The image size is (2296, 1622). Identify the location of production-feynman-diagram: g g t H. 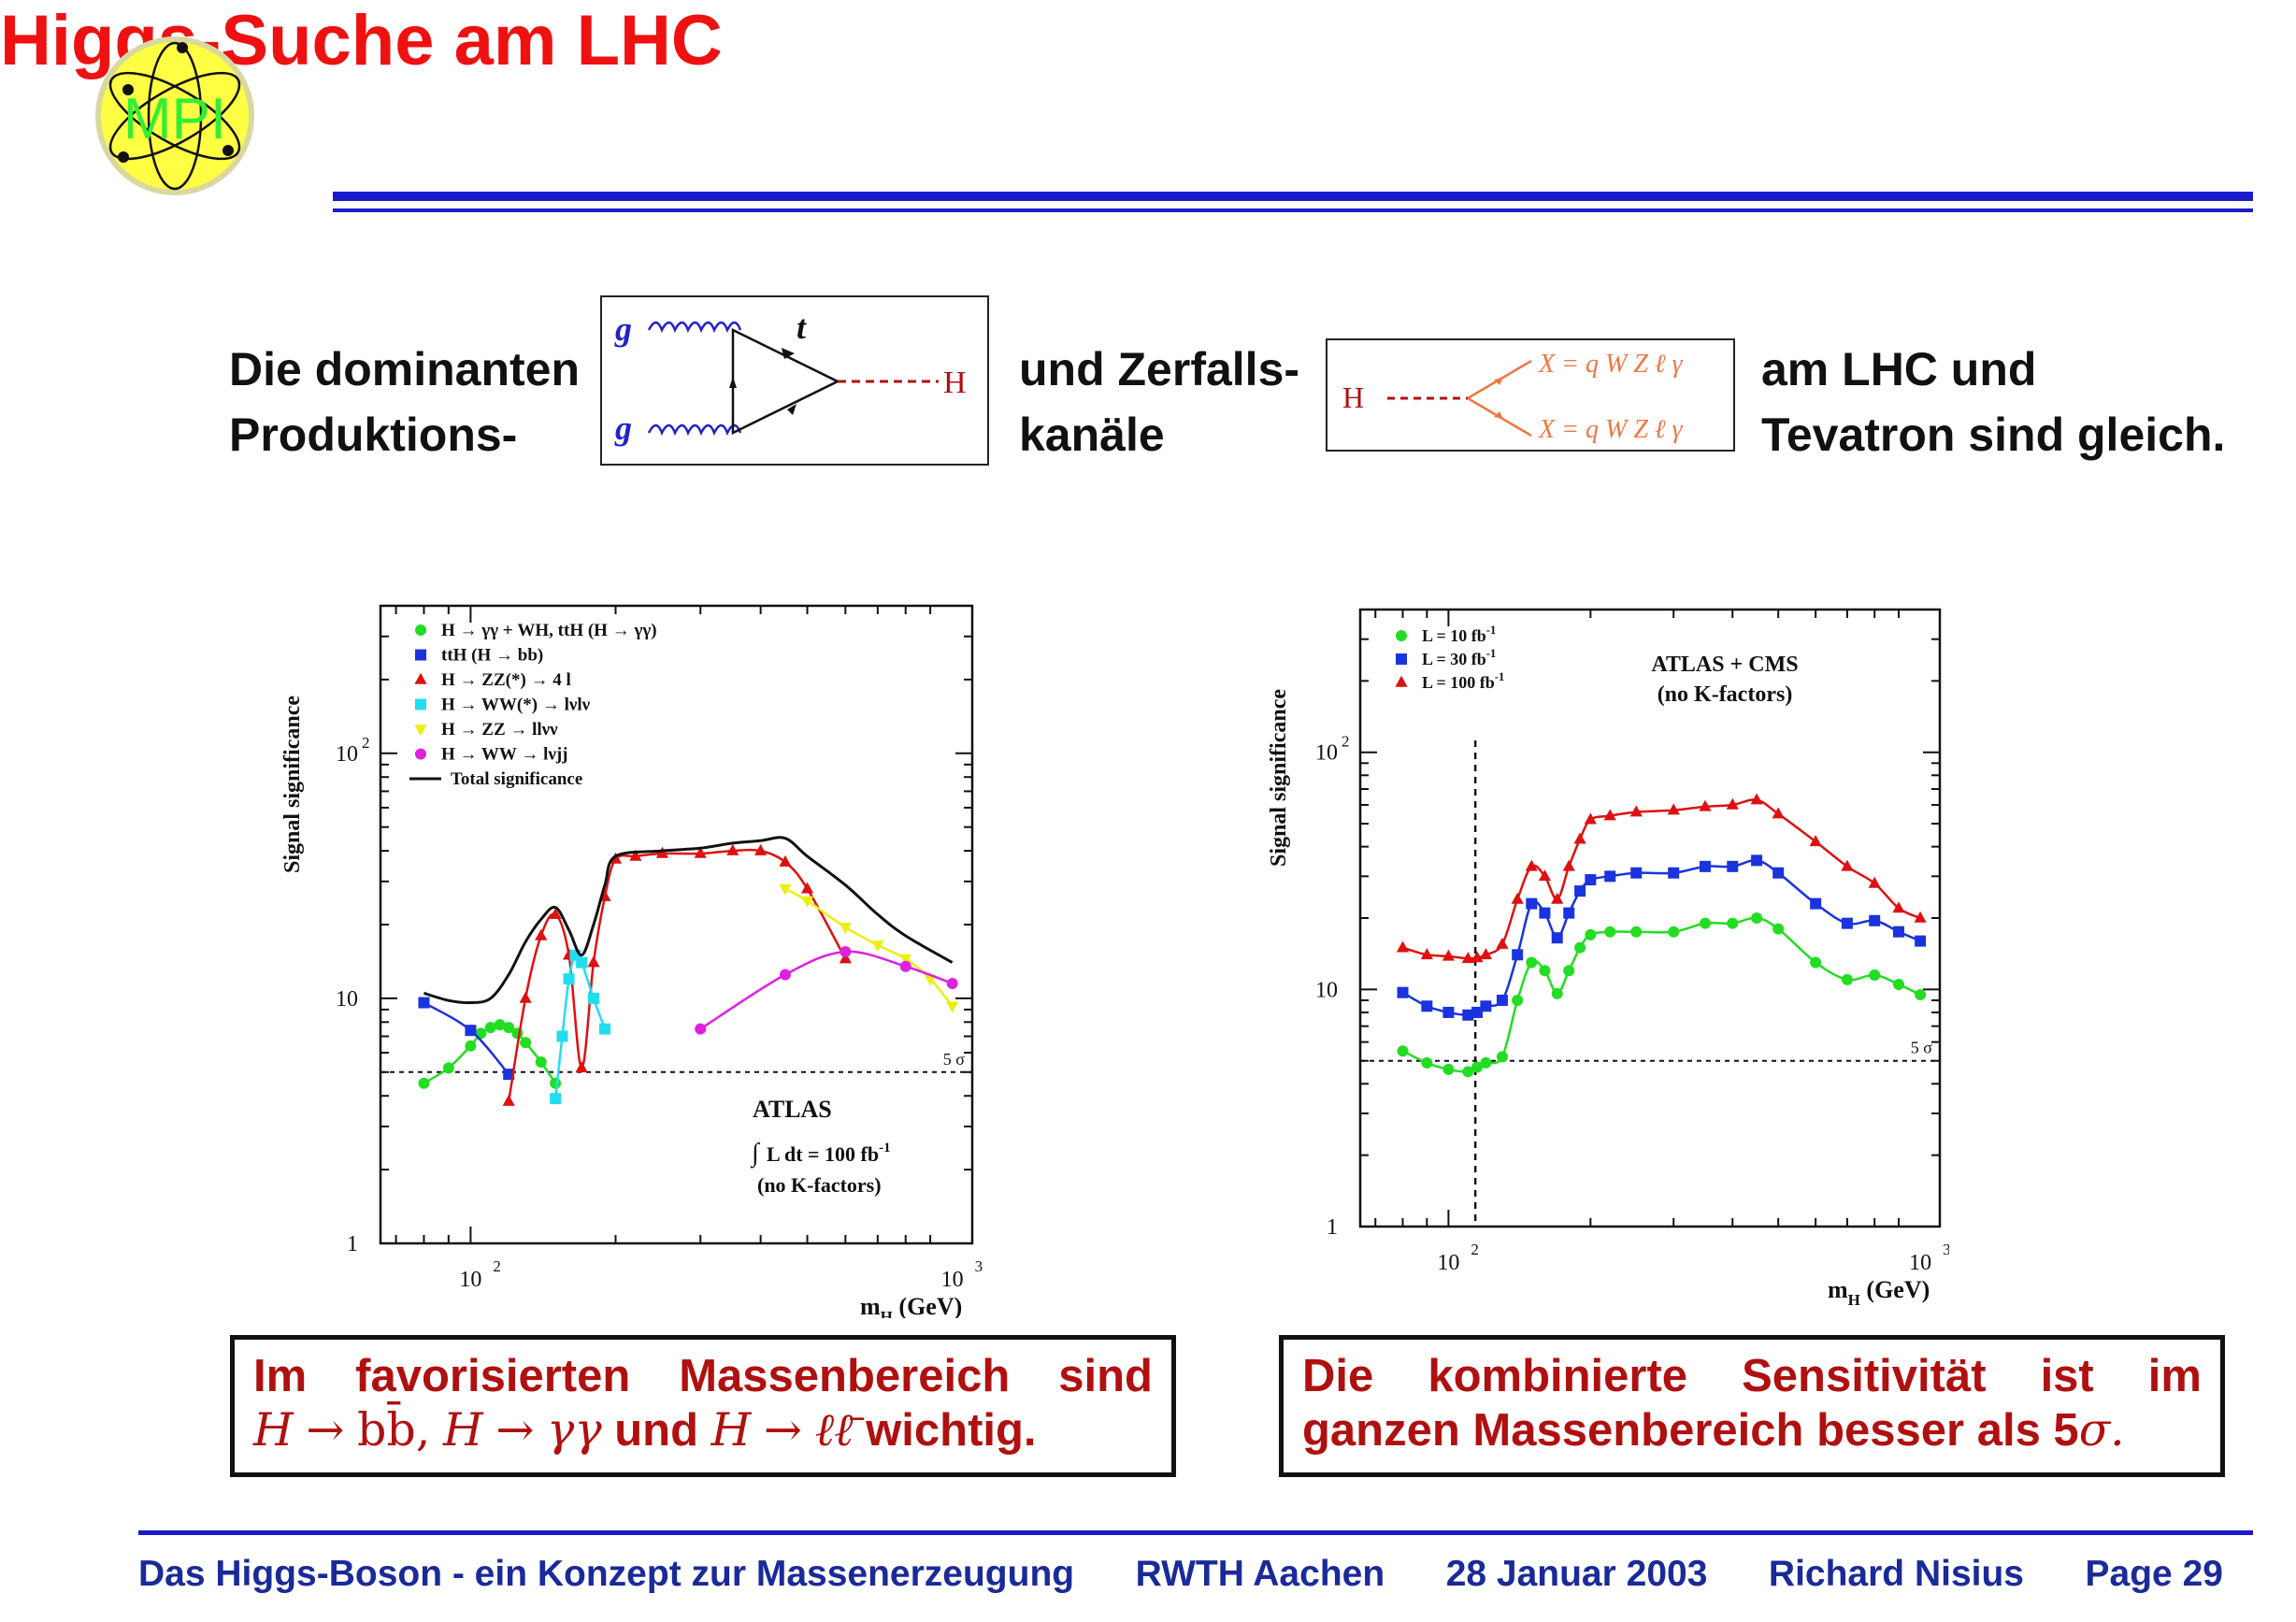
(795, 380).